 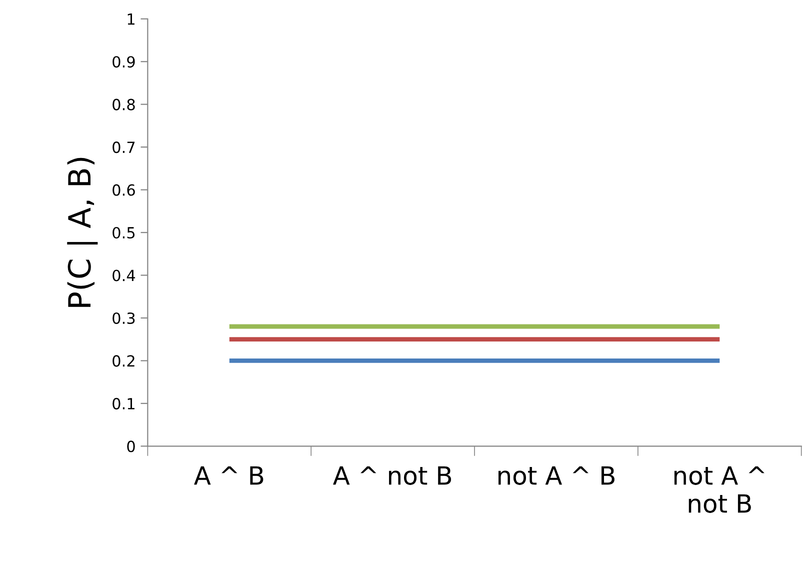 What do you see at coordinates (123, 361) in the screenshot?
I see `y-tick-label: 0.2` at bounding box center [123, 361].